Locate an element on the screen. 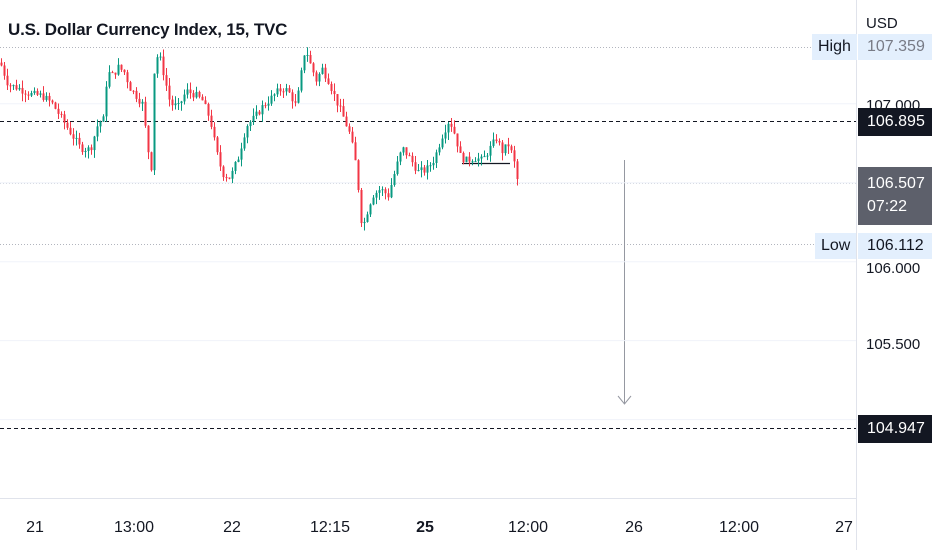 Image resolution: width=932 pixels, height=550 pixels. y-tick-105-5: 105.500 is located at coordinates (893, 344).